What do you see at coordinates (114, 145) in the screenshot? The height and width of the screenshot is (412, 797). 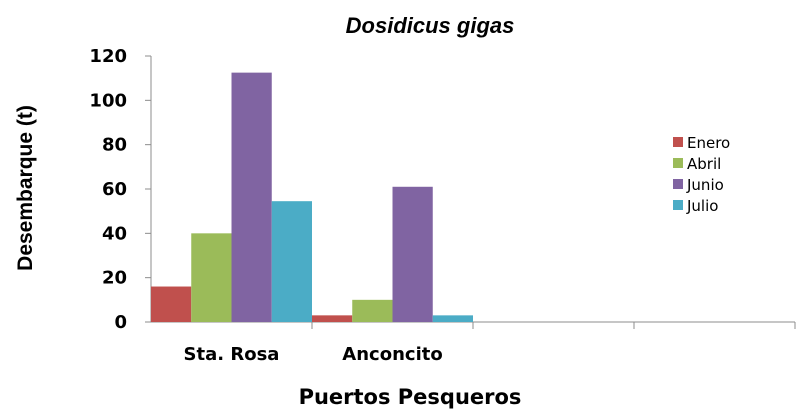 I see `y-tick-label: 80` at bounding box center [114, 145].